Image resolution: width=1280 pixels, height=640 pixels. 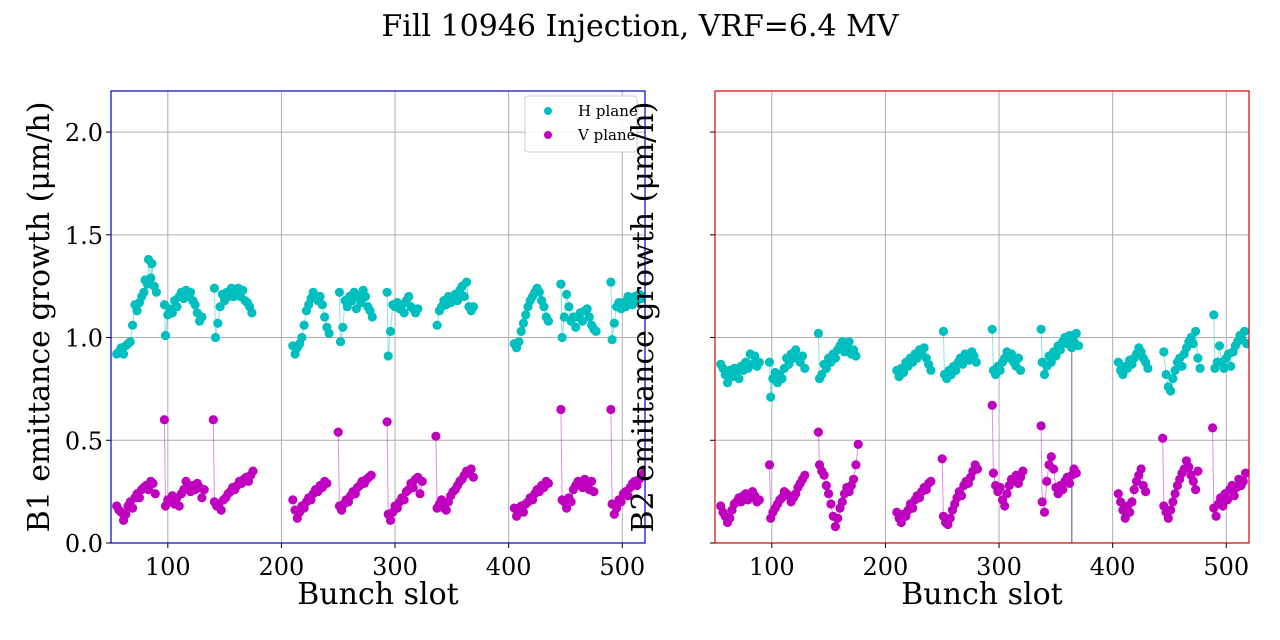 I want to click on legend-marker-h-plane, so click(x=548, y=111).